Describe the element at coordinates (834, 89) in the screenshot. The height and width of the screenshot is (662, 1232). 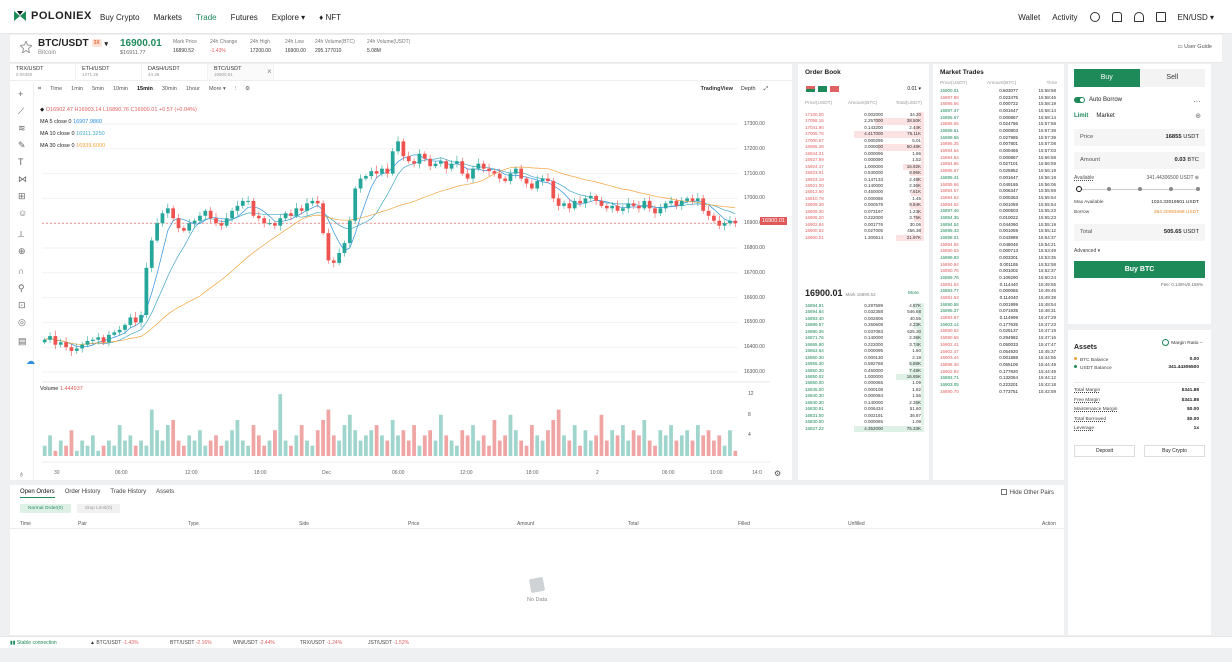
I see `asks-only-icon` at that location.